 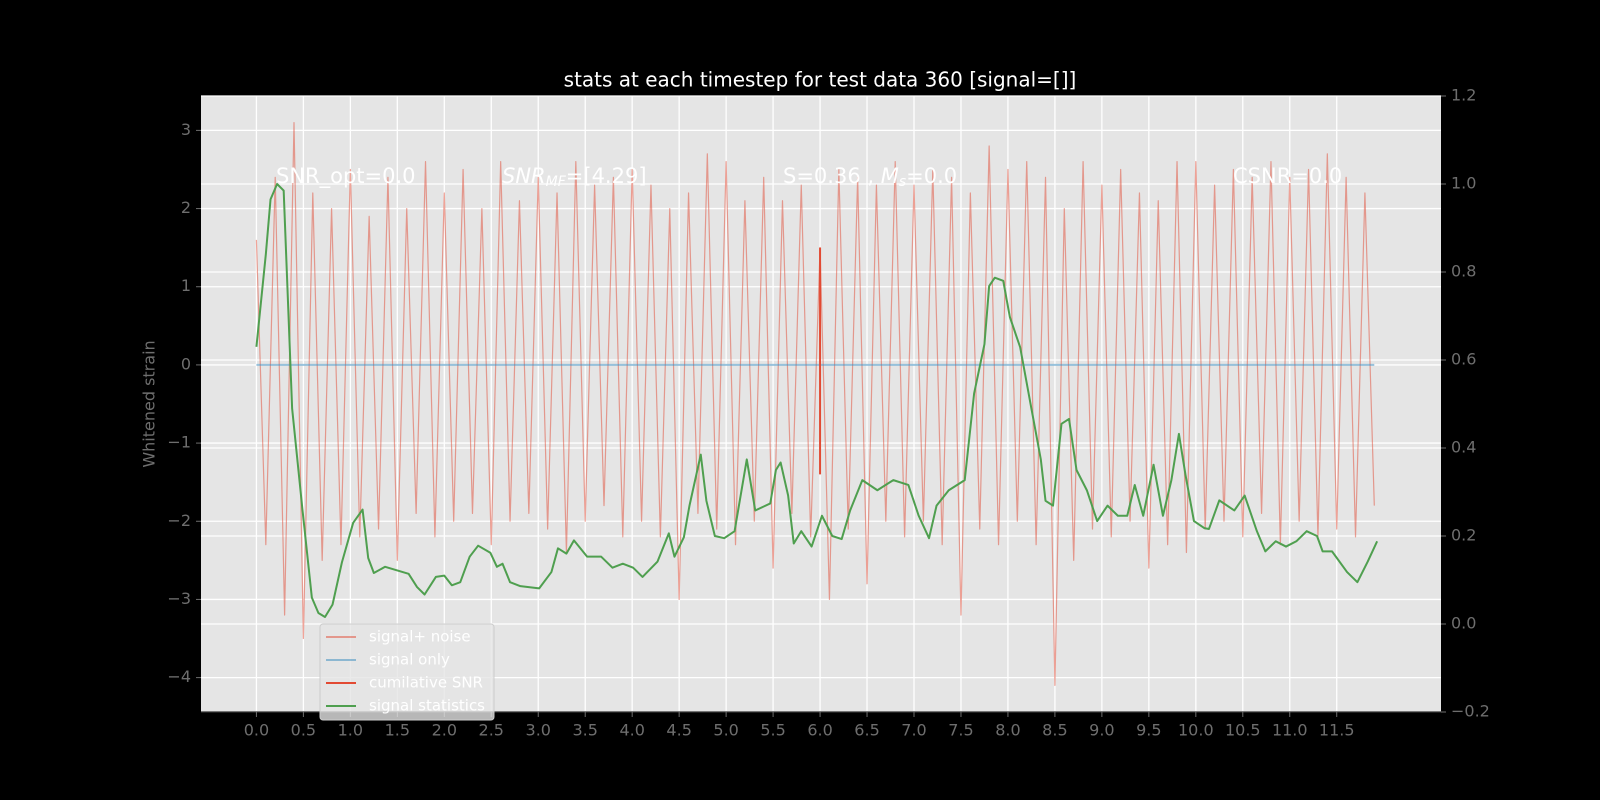 I want to click on annotation: SNRMF=[4.29], so click(x=574, y=177).